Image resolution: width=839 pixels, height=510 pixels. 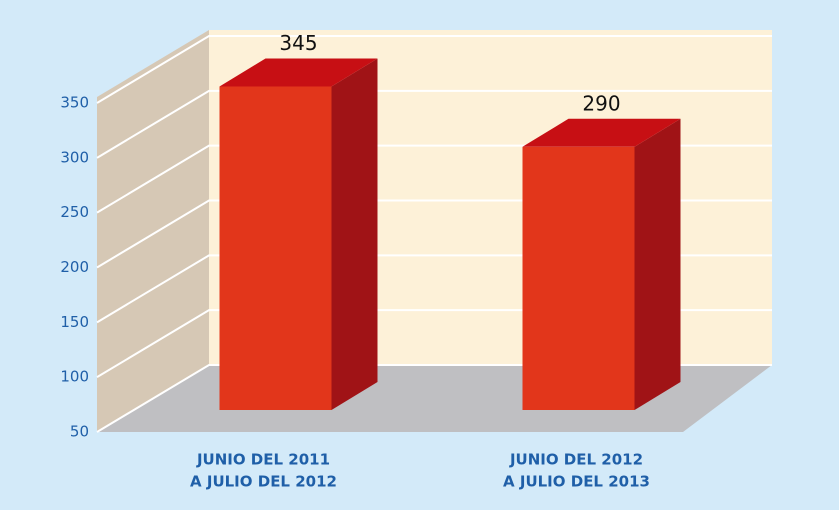 What do you see at coordinates (153, 231) in the screenshot?
I see `left-wall` at bounding box center [153, 231].